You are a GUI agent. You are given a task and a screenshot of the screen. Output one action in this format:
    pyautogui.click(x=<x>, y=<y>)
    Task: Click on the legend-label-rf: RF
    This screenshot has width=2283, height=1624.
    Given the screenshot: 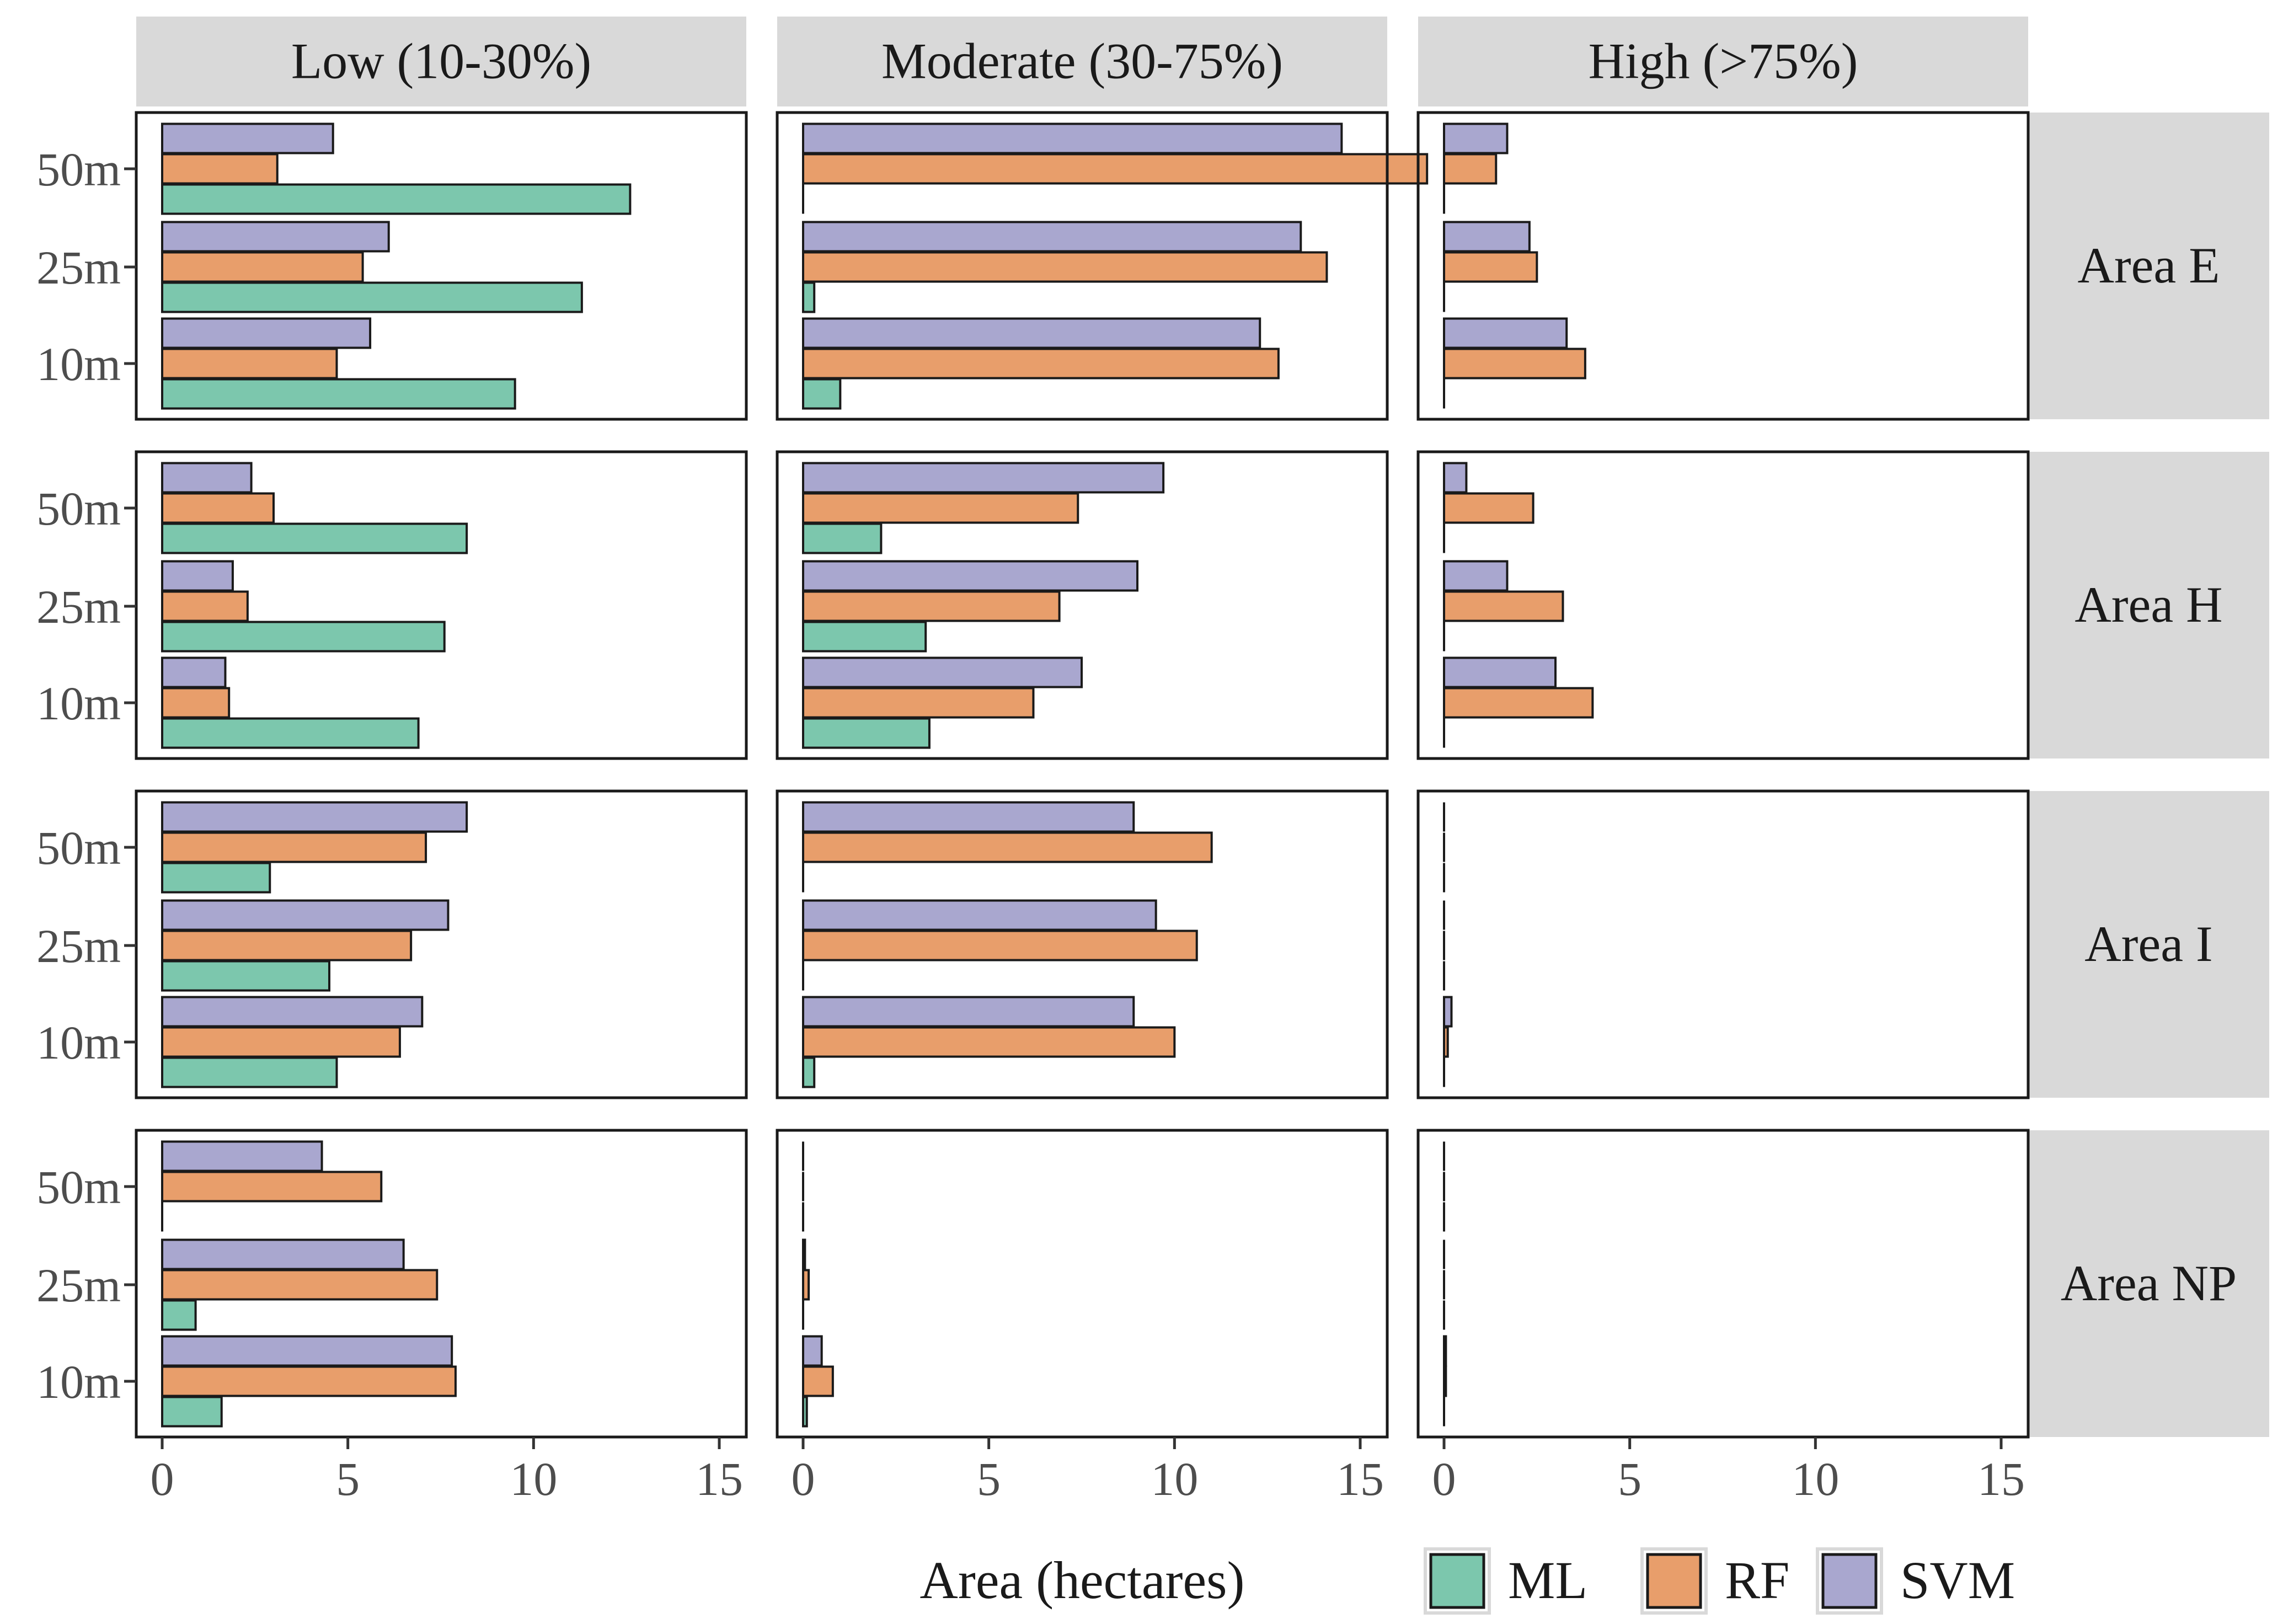 What is the action you would take?
    pyautogui.click(x=1757, y=1580)
    